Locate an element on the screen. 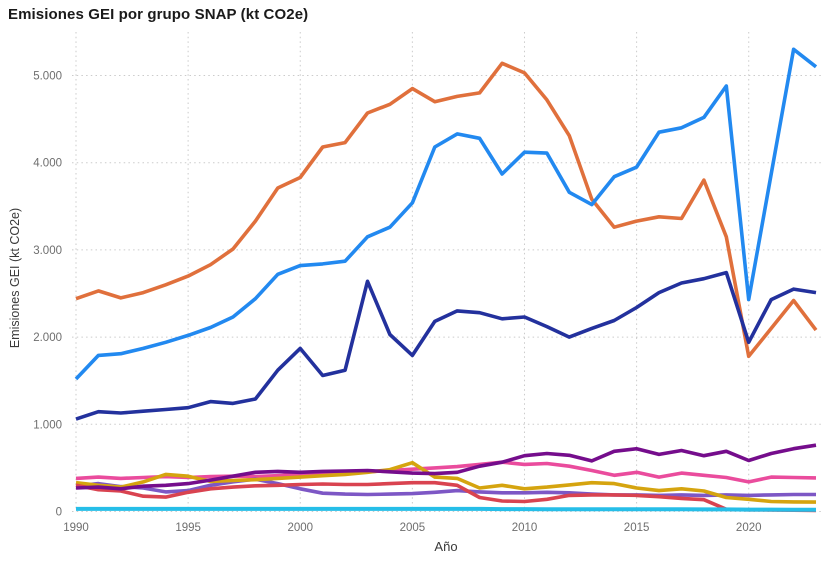  y-tick-label: 3.000 is located at coordinates (47, 251).